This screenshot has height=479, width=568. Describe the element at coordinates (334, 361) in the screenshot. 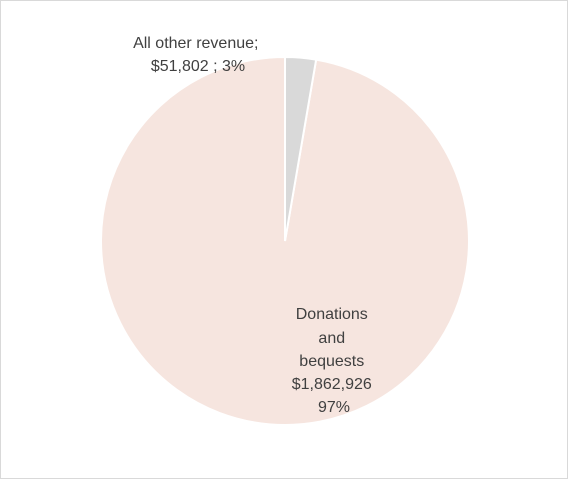

I see `slice-label-donations: Donations and bequests $1,862,926 97%` at that location.